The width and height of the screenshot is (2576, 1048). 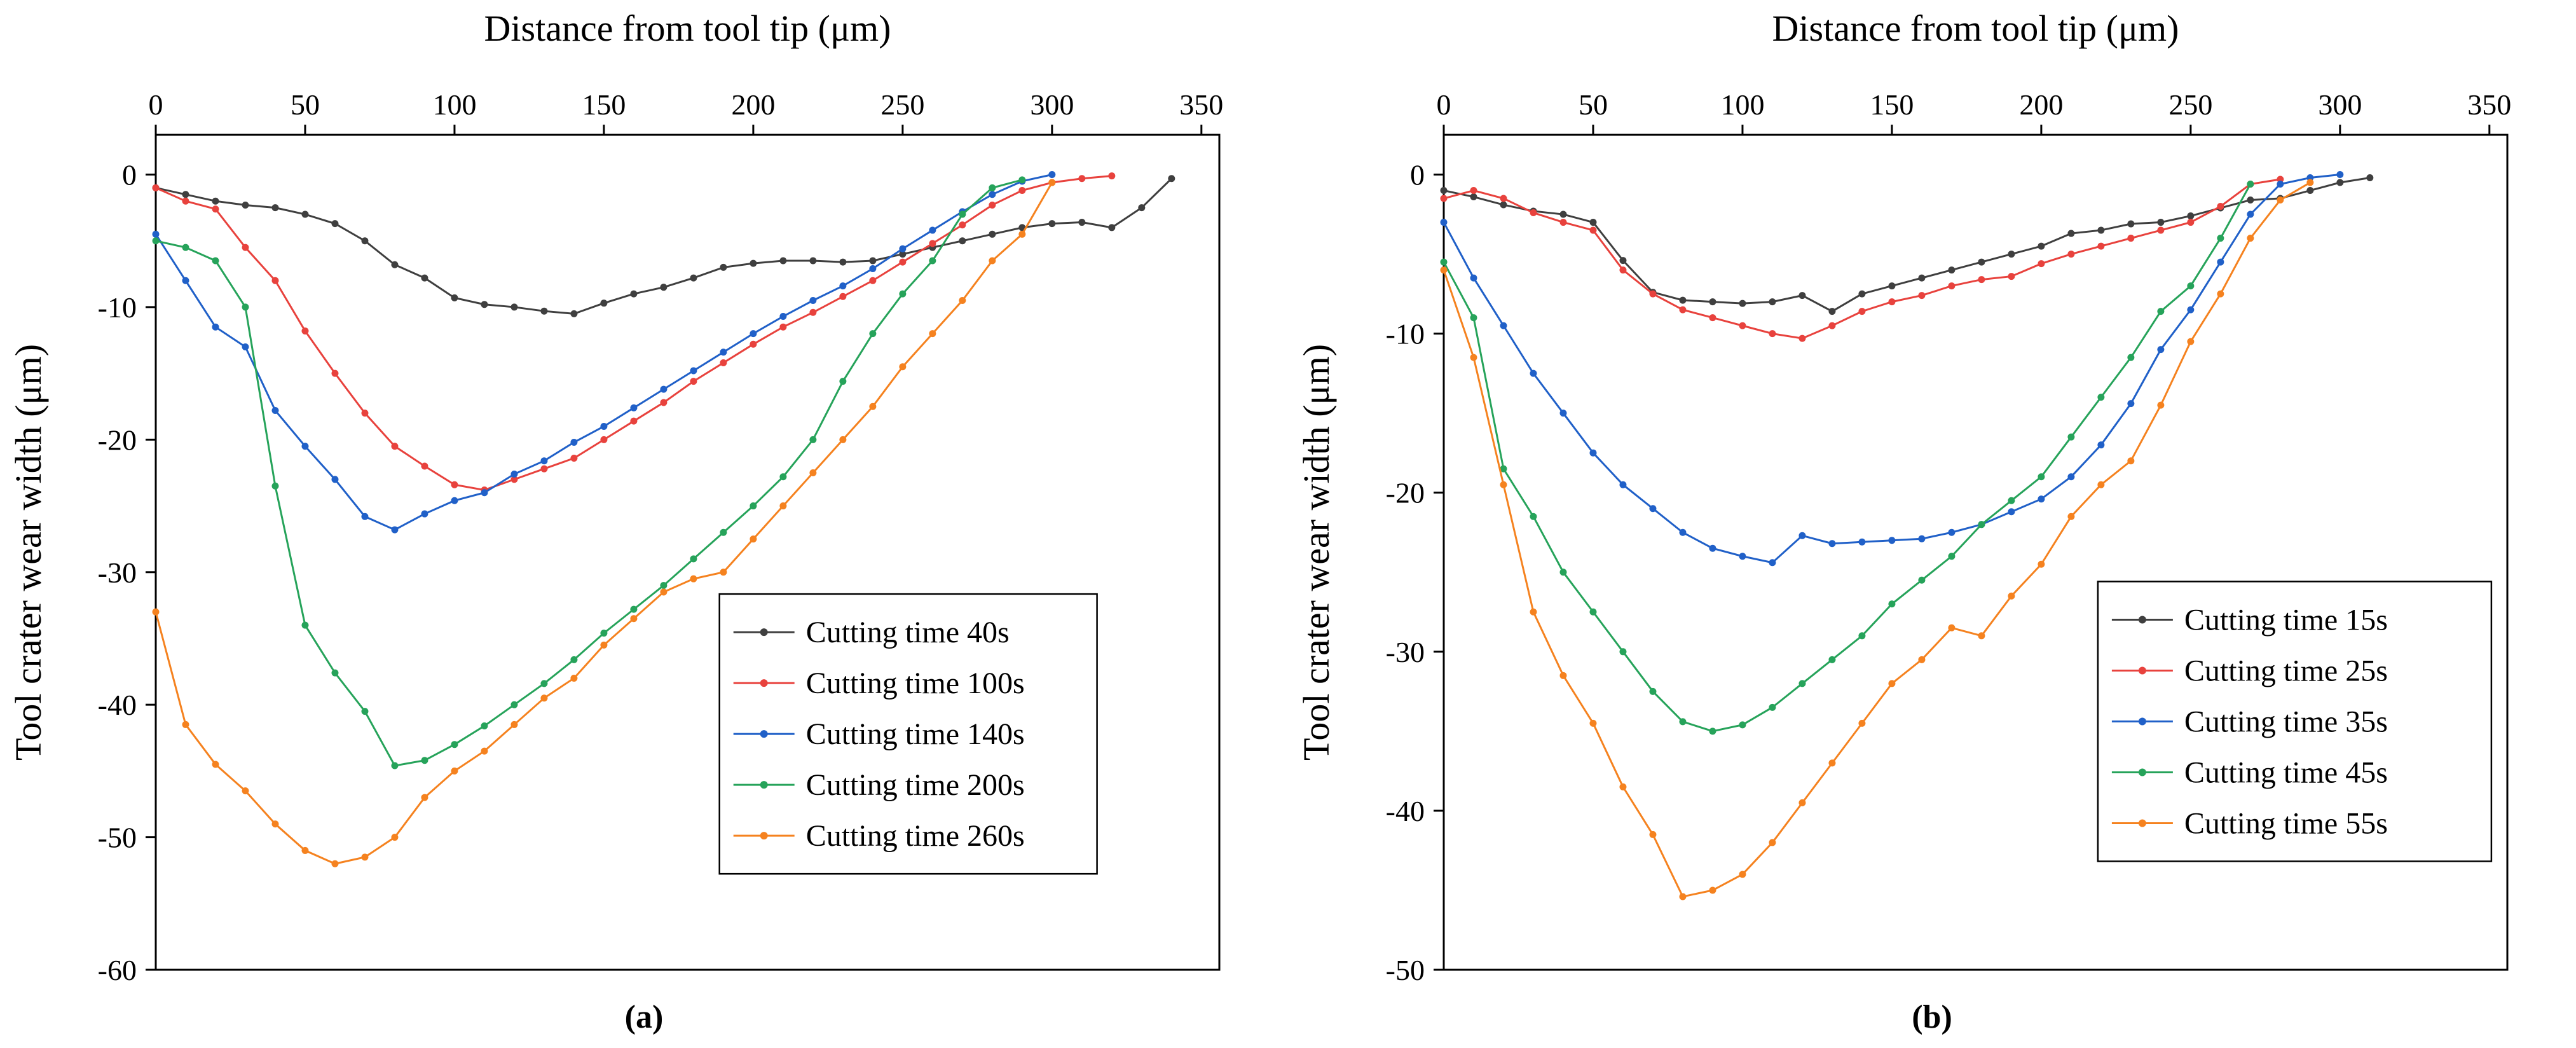 I want to click on x-tick-label: 250, so click(x=2190, y=104).